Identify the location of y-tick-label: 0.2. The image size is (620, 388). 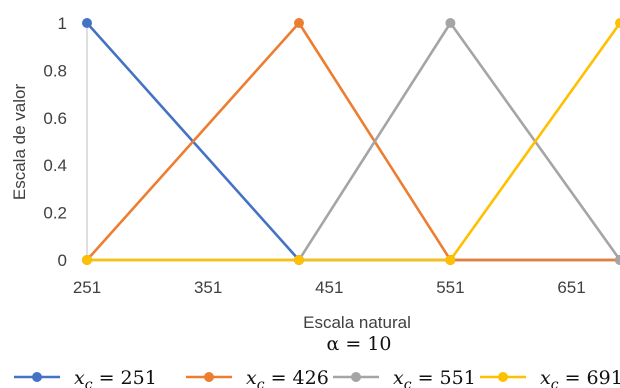
(55, 213).